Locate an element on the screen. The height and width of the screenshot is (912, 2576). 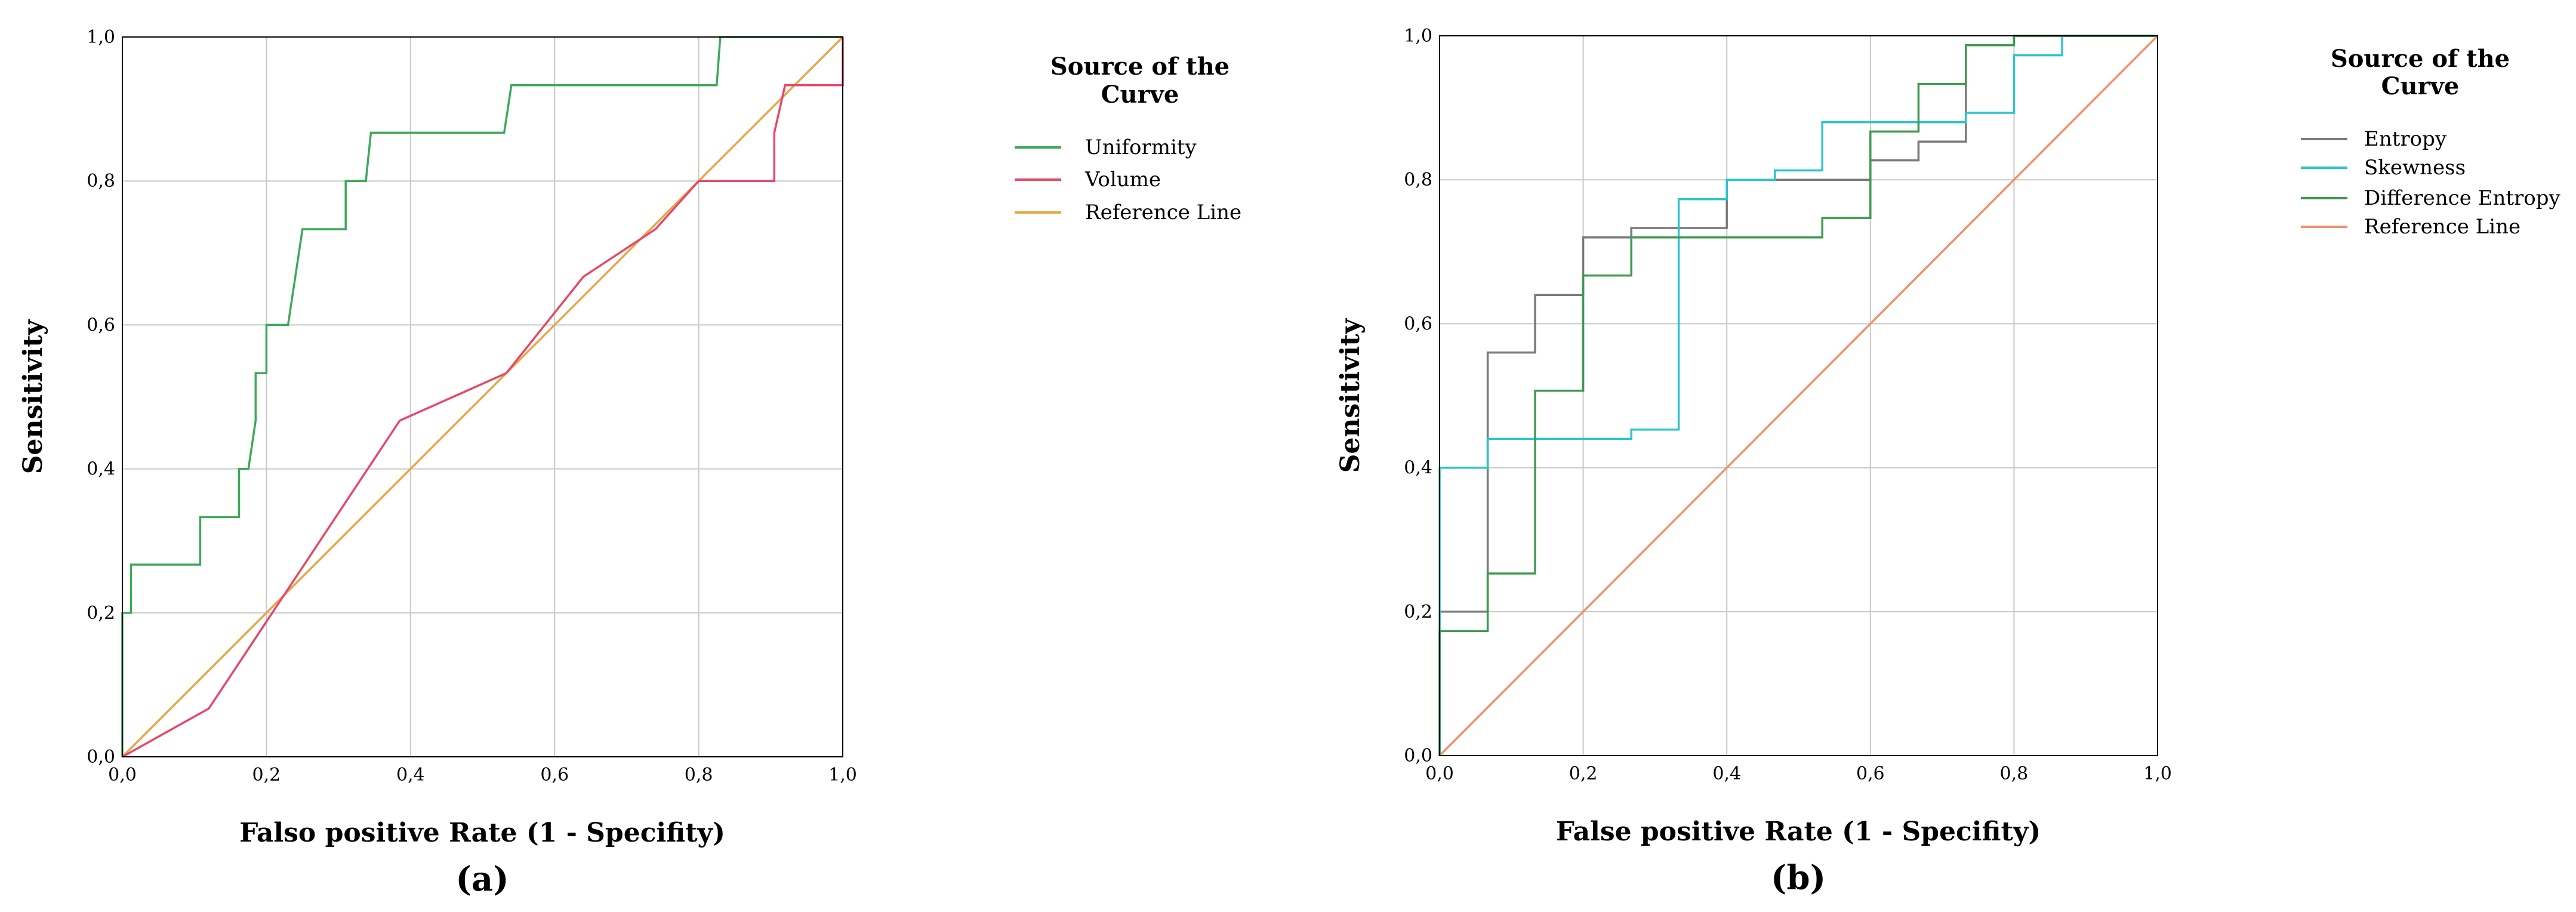
legend-entry: Volume is located at coordinates (1088, 180).